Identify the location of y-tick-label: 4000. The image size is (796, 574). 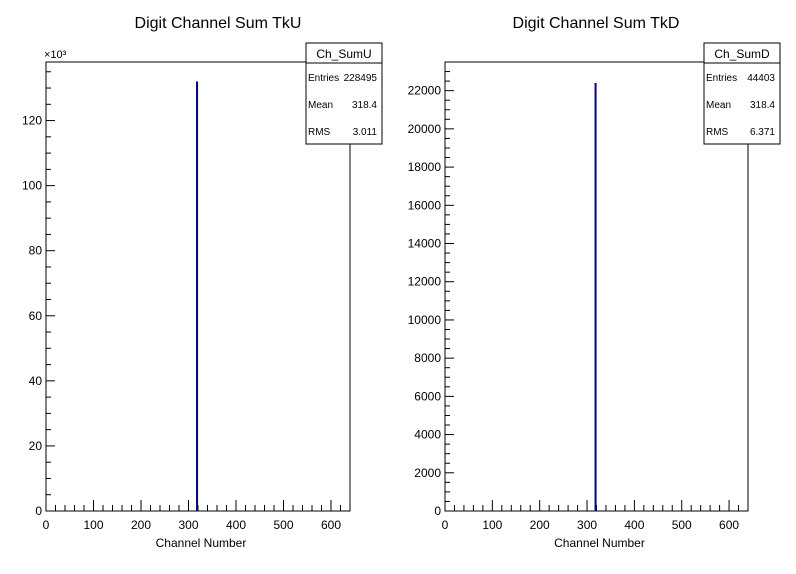
(427, 435).